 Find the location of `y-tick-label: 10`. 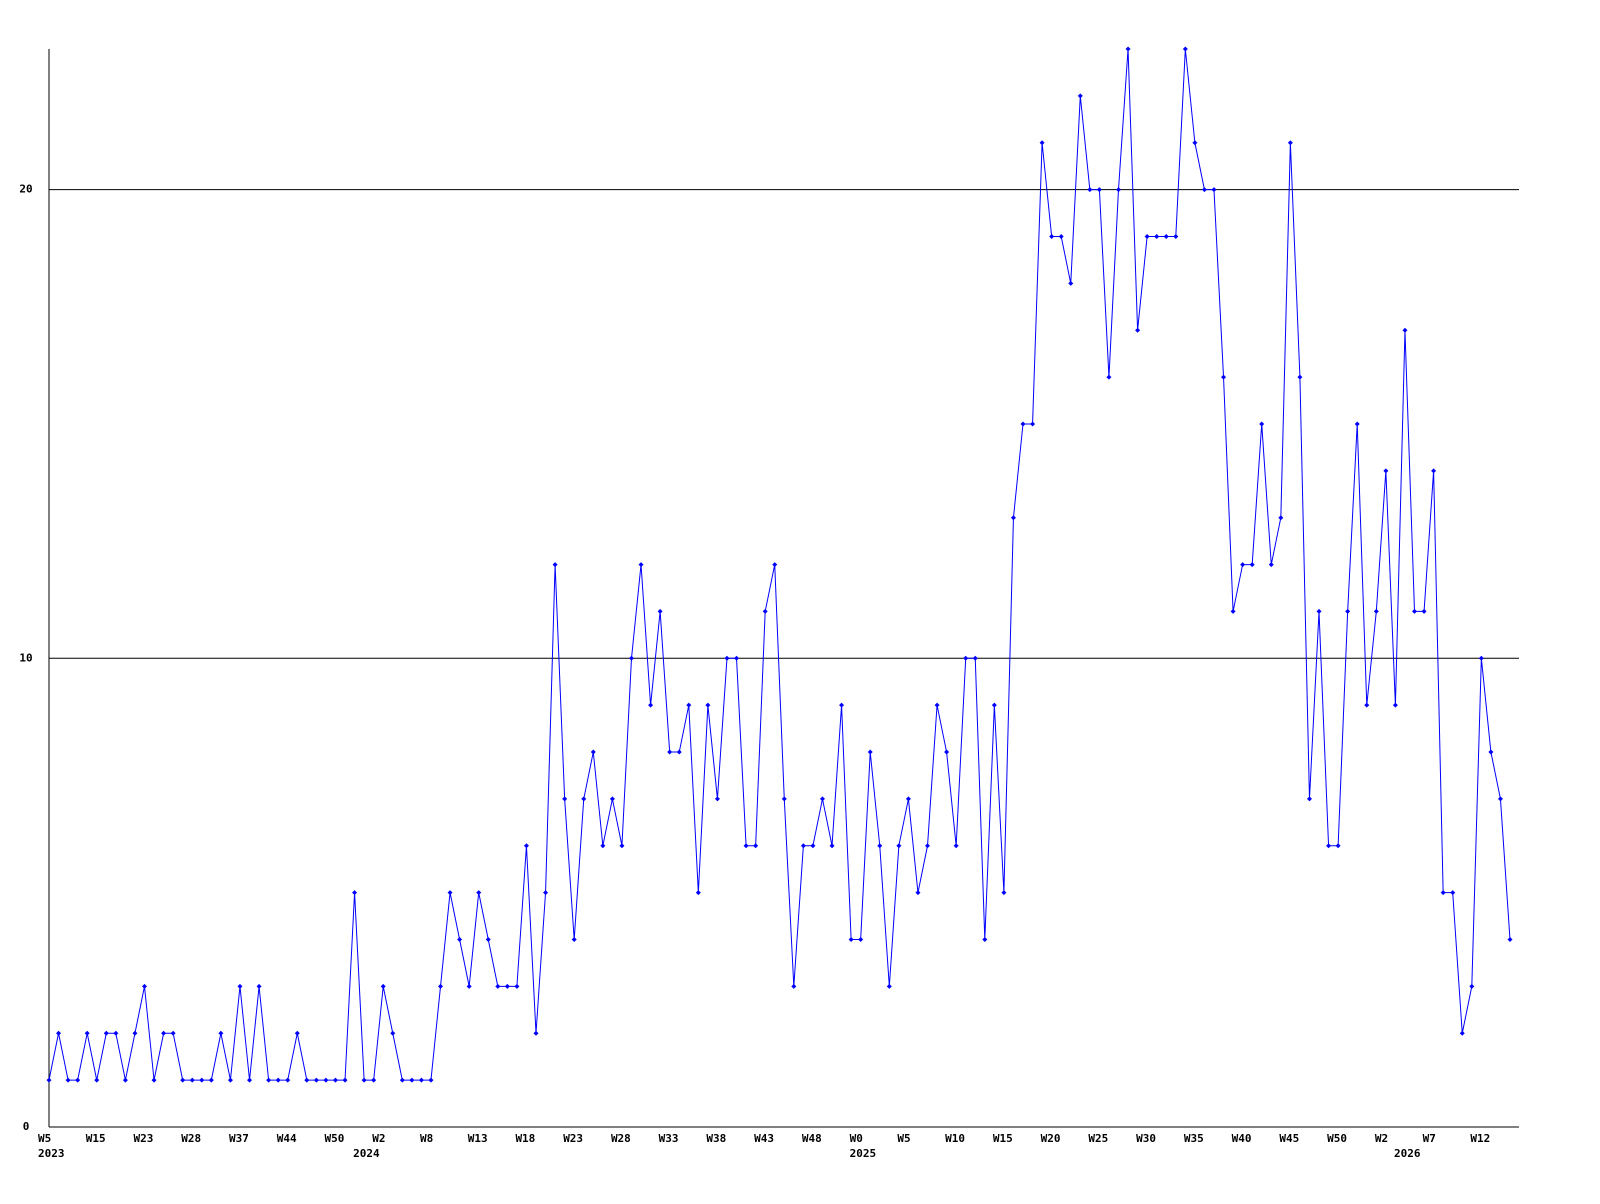

y-tick-label: 10 is located at coordinates (25, 657).